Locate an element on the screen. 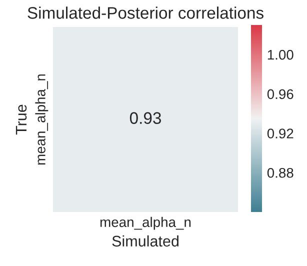 This screenshot has width=307, height=266. y-axis-title: True is located at coordinates (21, 119).